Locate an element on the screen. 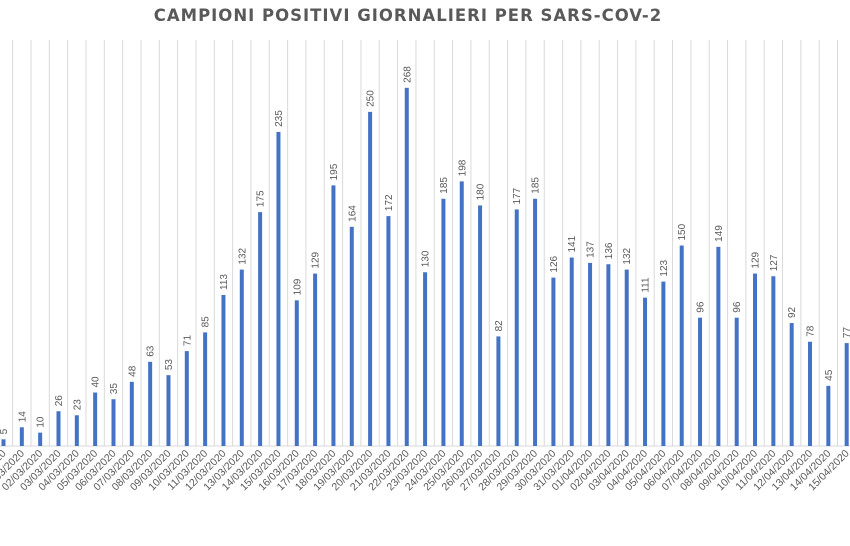 The image size is (850, 546). value-label: 40 is located at coordinates (96, 382).